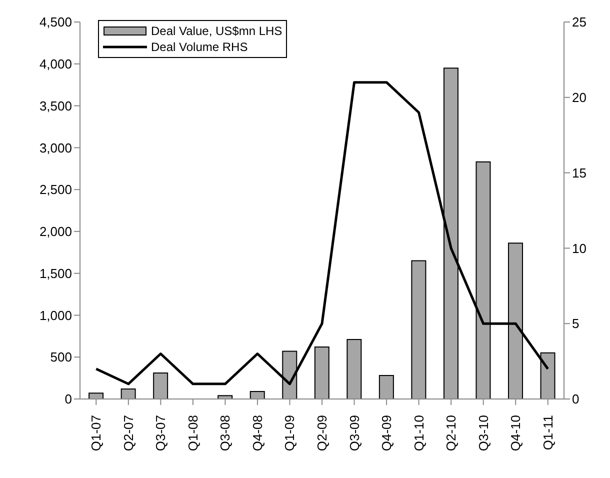  What do you see at coordinates (579, 248) in the screenshot?
I see `y2-tick-label: 10` at bounding box center [579, 248].